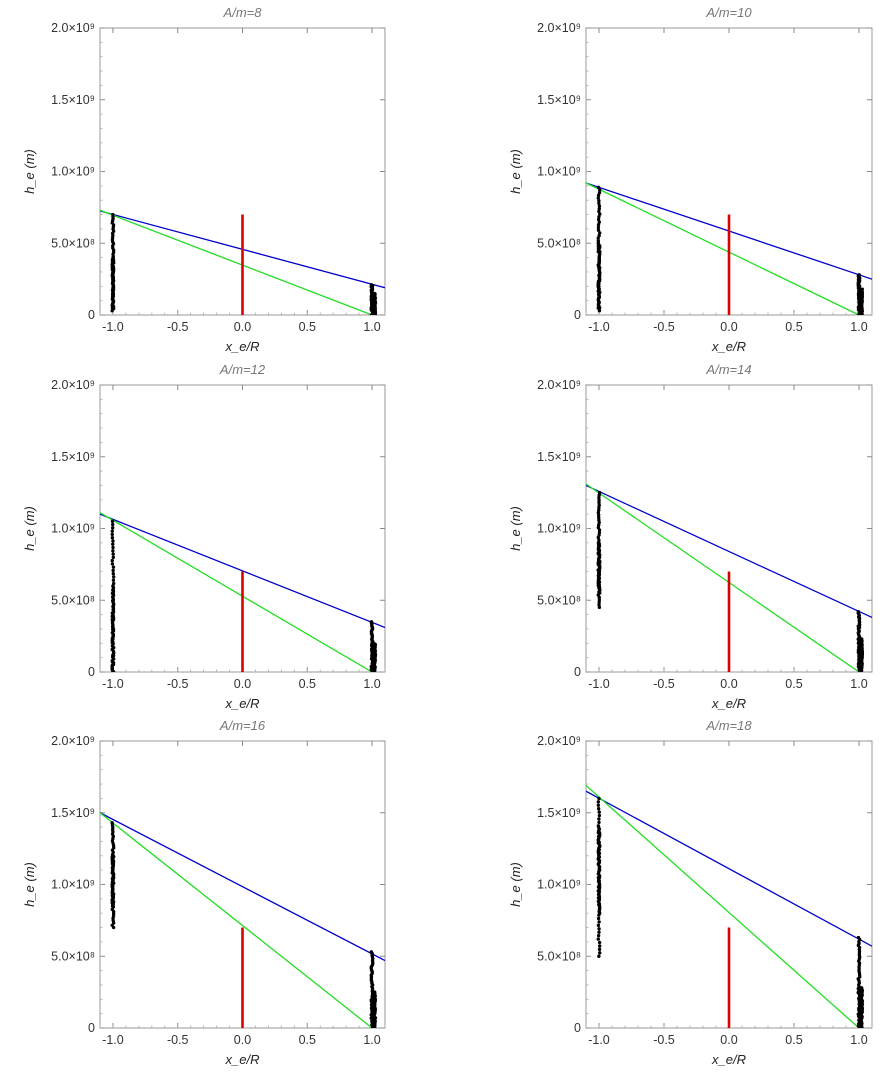 The width and height of the screenshot is (893, 1079). I want to click on panel-title: A/m=18, so click(728, 725).